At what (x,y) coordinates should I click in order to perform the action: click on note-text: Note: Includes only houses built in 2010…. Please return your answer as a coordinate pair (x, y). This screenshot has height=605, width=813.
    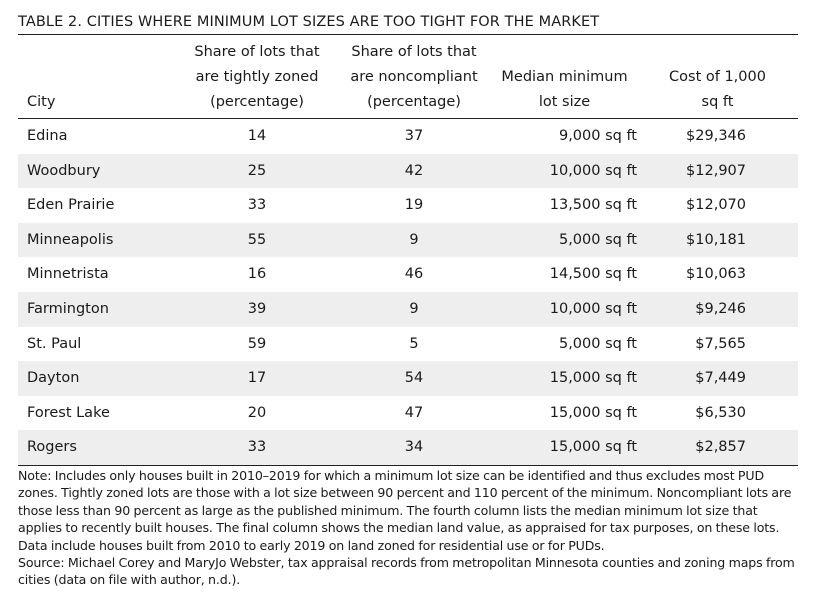
    Looking at the image, I should click on (405, 510).